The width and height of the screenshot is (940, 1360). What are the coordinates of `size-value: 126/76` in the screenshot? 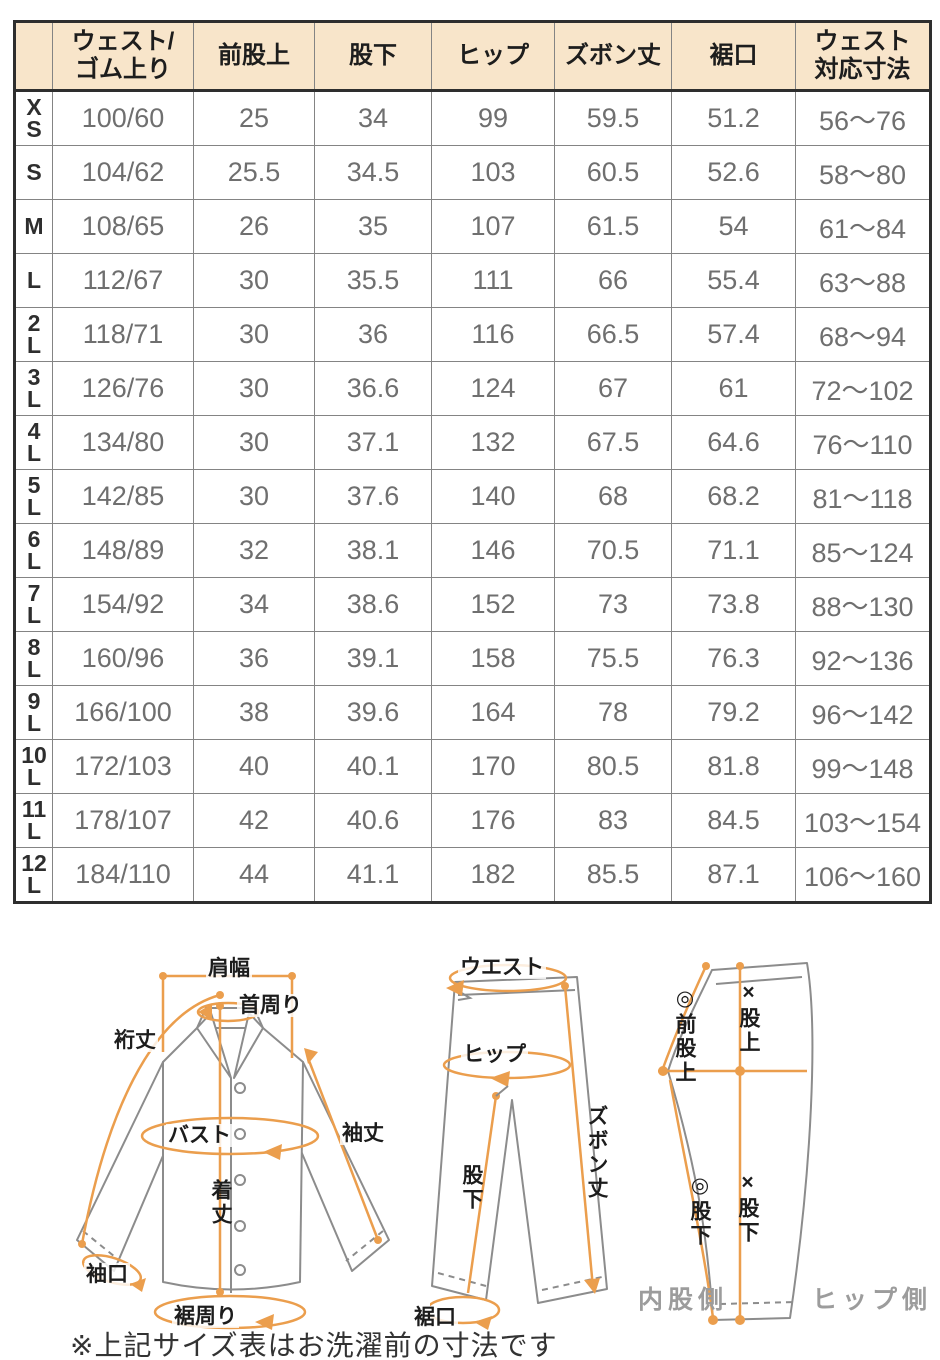 It's located at (123, 388).